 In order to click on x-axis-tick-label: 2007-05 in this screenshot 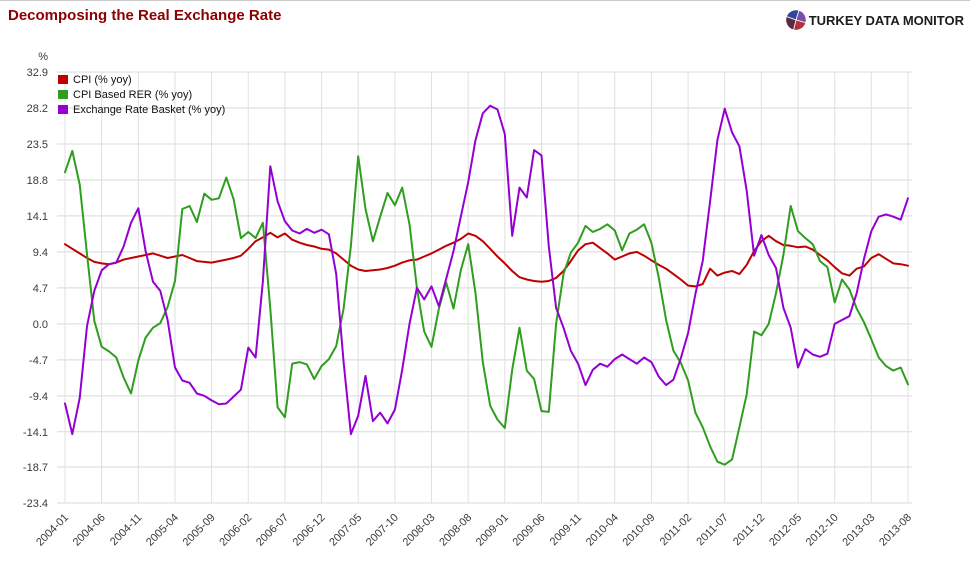, I will do `click(345, 530)`.